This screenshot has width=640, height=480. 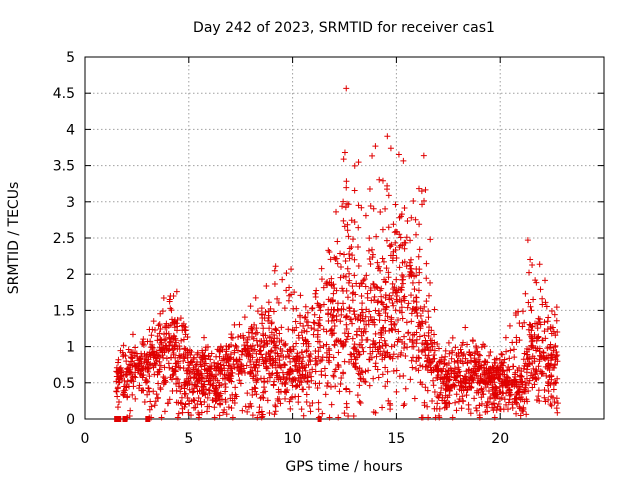 What do you see at coordinates (293, 439) in the screenshot?
I see `x-tick-label: 10` at bounding box center [293, 439].